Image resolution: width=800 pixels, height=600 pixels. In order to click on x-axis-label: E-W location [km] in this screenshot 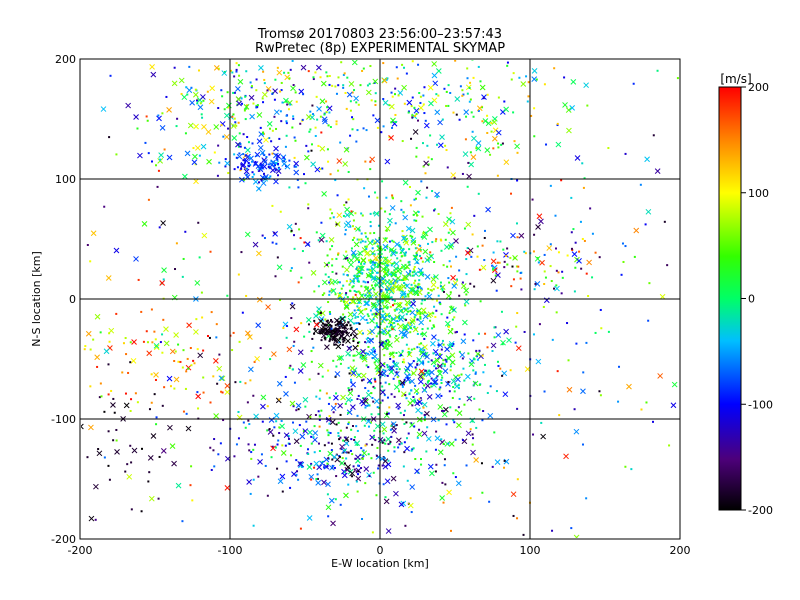, I will do `click(380, 563)`.